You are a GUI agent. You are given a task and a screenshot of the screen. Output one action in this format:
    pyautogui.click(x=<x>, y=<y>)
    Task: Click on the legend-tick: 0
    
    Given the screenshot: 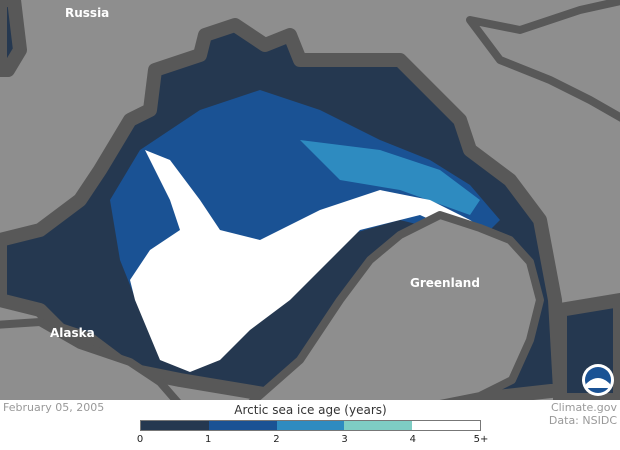 What is the action you would take?
    pyautogui.click(x=140, y=439)
    